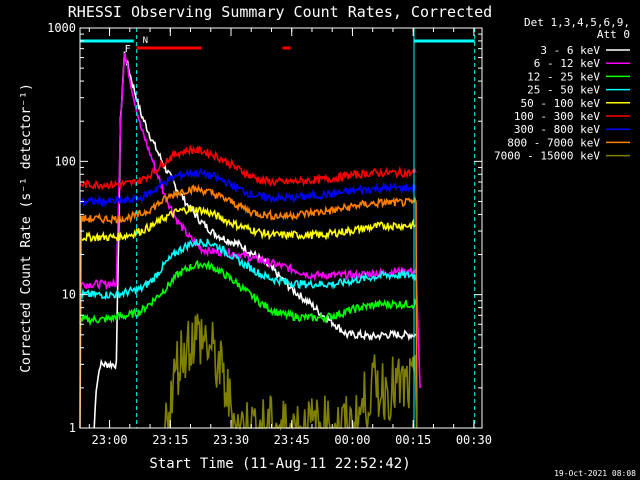 This screenshot has height=480, width=640. What do you see at coordinates (26, 228) in the screenshot?
I see `y-axis-label: Corrected Count Rate (s⁻¹ detector⁻¹)` at bounding box center [26, 228].